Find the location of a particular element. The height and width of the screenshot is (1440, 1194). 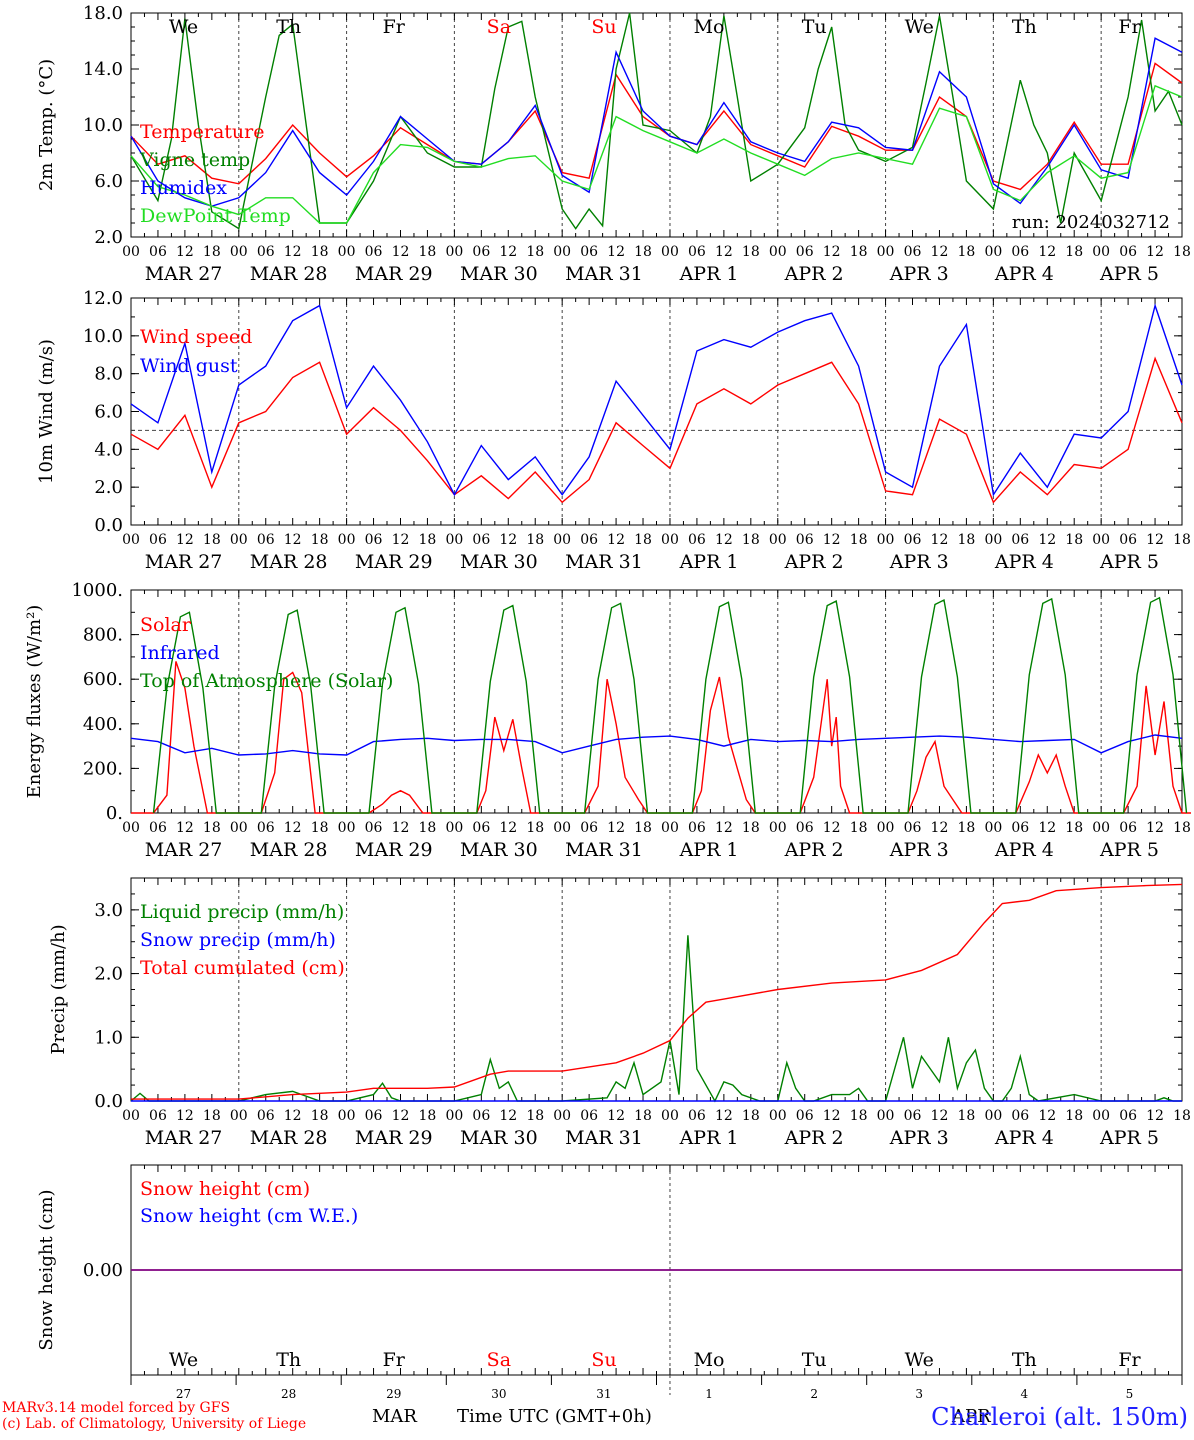

footer-station: Charleroi (alt. 150m) is located at coordinates (1059, 1417).